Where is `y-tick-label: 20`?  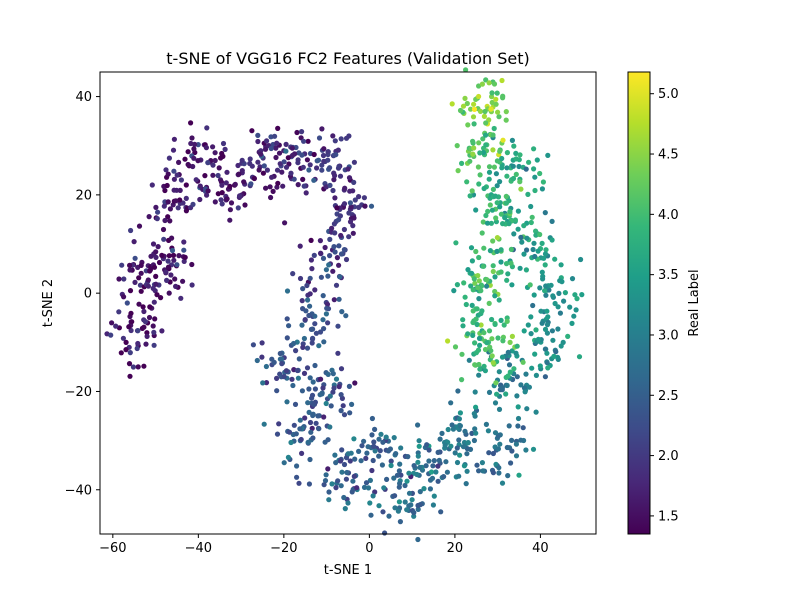
y-tick-label: 20 is located at coordinates (83, 195).